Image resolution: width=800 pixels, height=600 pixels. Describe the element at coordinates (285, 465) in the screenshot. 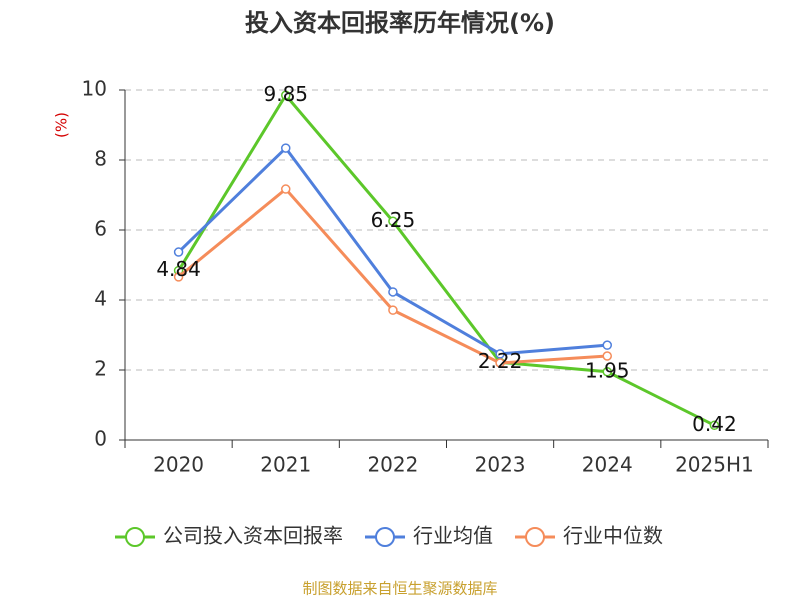

I see `x-tick-label: 2021` at that location.